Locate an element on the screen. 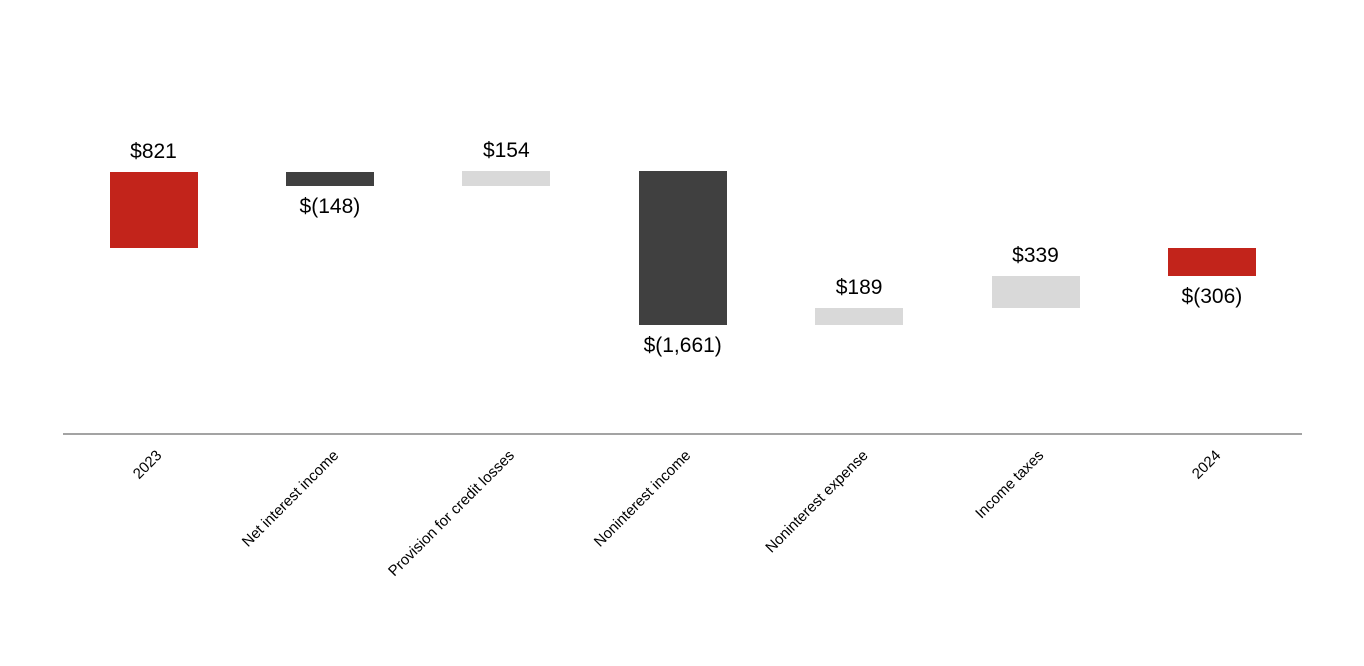  x-axis-label-net-interest-income: Net interest income is located at coordinates (290, 499).